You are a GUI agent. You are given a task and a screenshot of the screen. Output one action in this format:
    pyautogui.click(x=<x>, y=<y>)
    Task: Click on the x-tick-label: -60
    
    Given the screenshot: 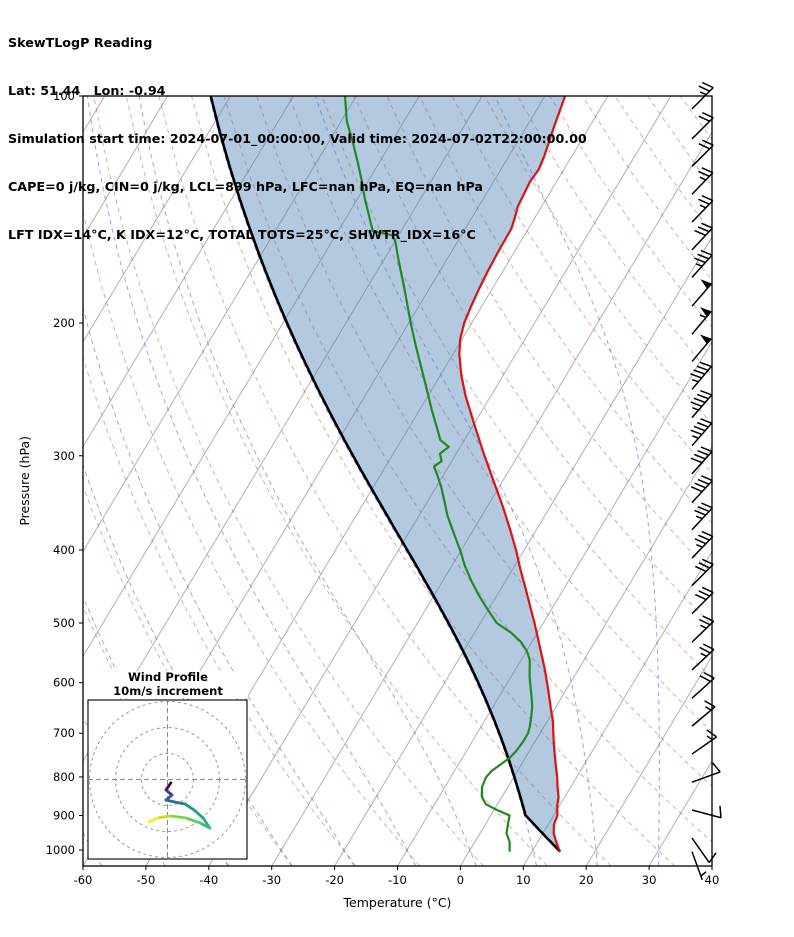 What is the action you would take?
    pyautogui.click(x=83, y=880)
    